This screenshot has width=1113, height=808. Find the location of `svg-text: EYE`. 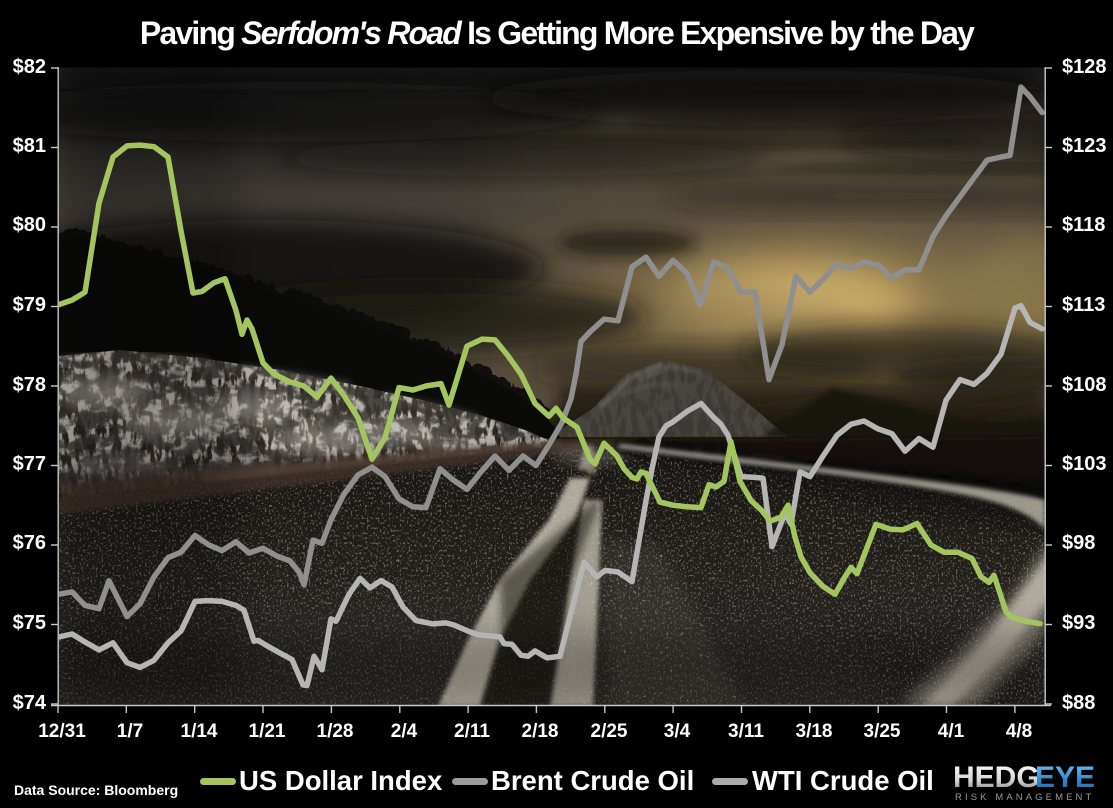

svg-text: EYE is located at coordinates (1065, 777).